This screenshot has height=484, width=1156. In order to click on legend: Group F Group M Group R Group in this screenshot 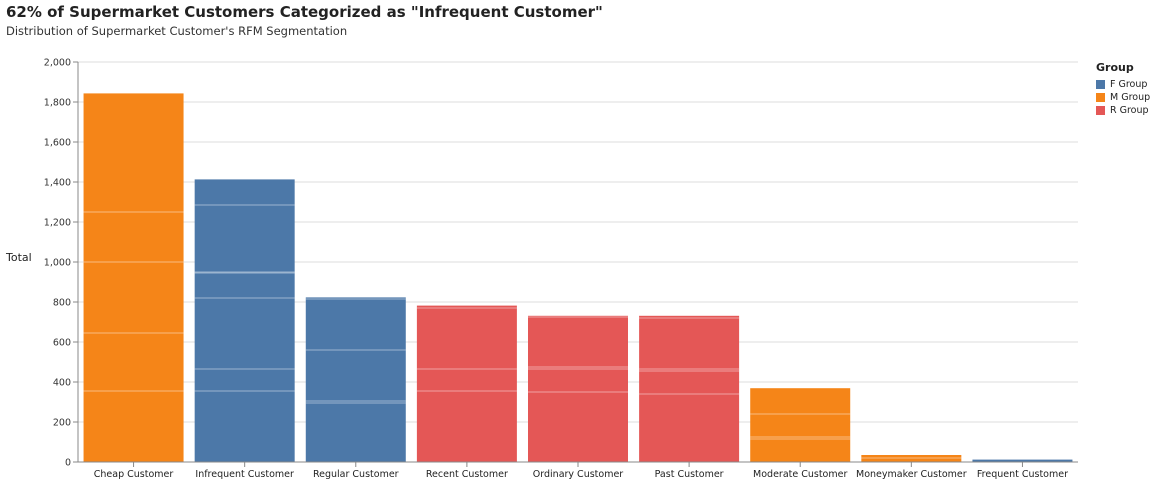, I will do `click(1123, 89)`.